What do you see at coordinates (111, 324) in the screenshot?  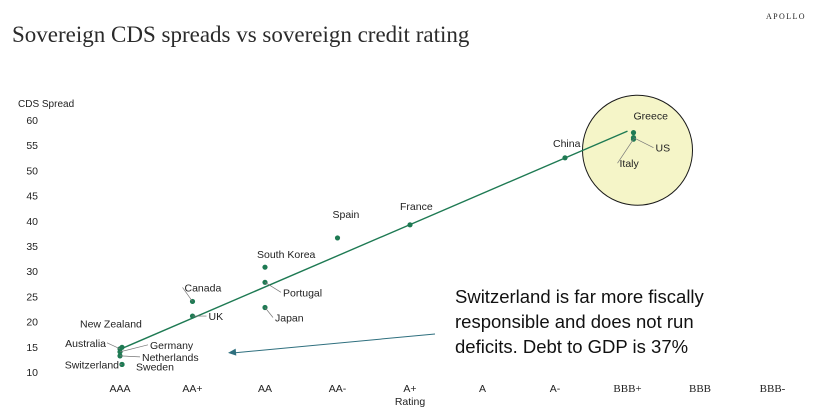 I see `label-new-zealand: New Zealand` at bounding box center [111, 324].